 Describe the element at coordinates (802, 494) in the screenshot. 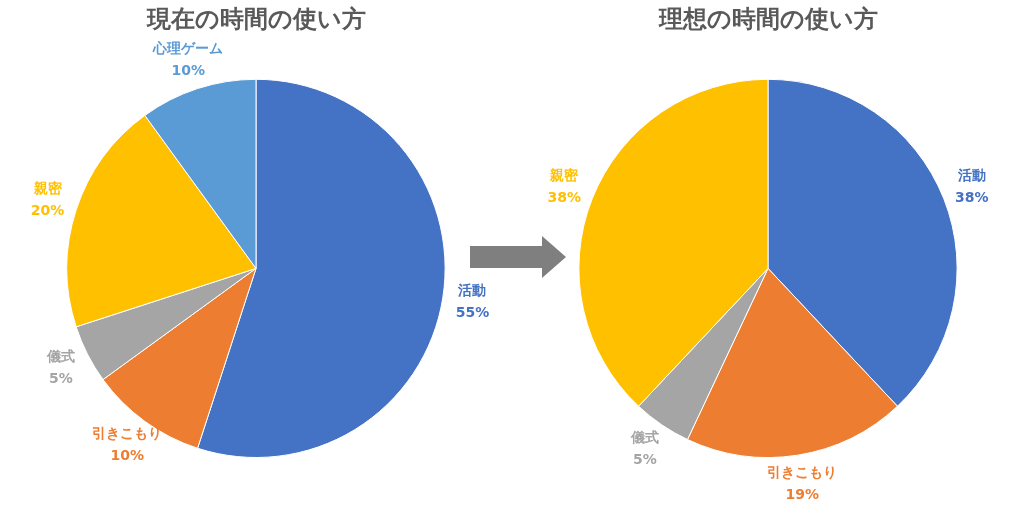

I see `data-label: 19%` at that location.